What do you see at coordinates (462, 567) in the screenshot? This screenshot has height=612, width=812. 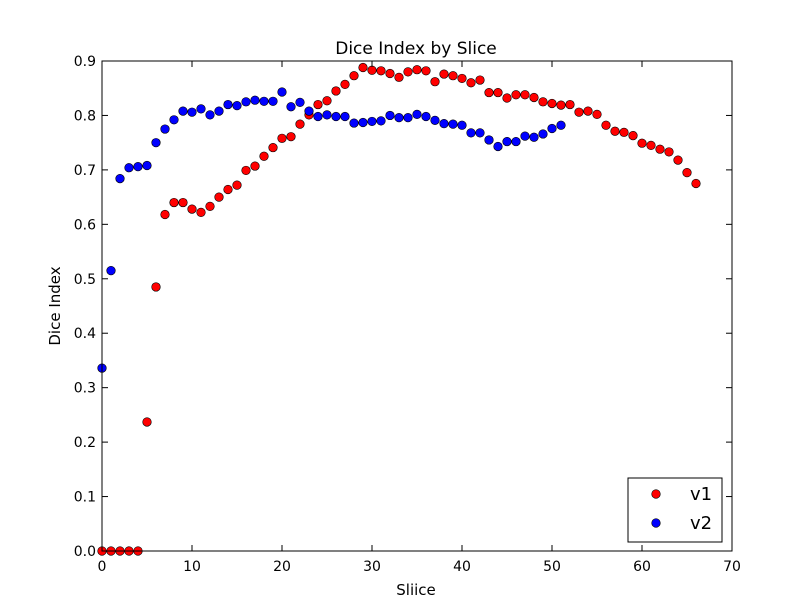 I see `x-tick-label: 40` at bounding box center [462, 567].